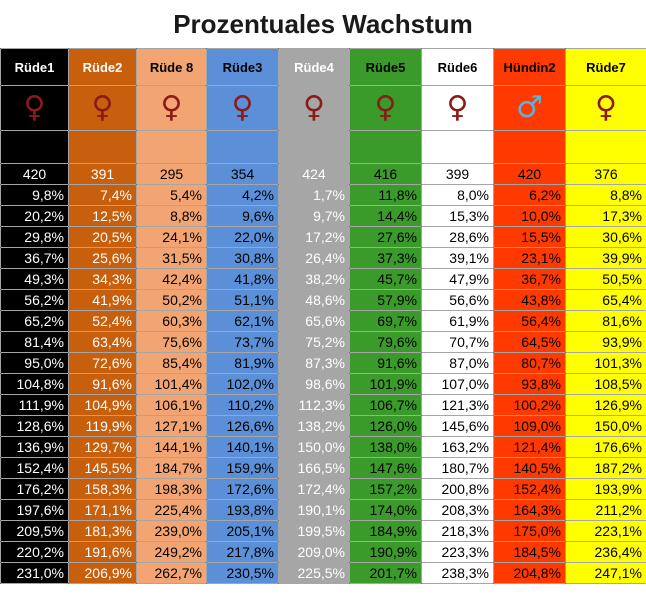  What do you see at coordinates (385, 447) in the screenshot?
I see `percent-cell: 138,0%` at bounding box center [385, 447].